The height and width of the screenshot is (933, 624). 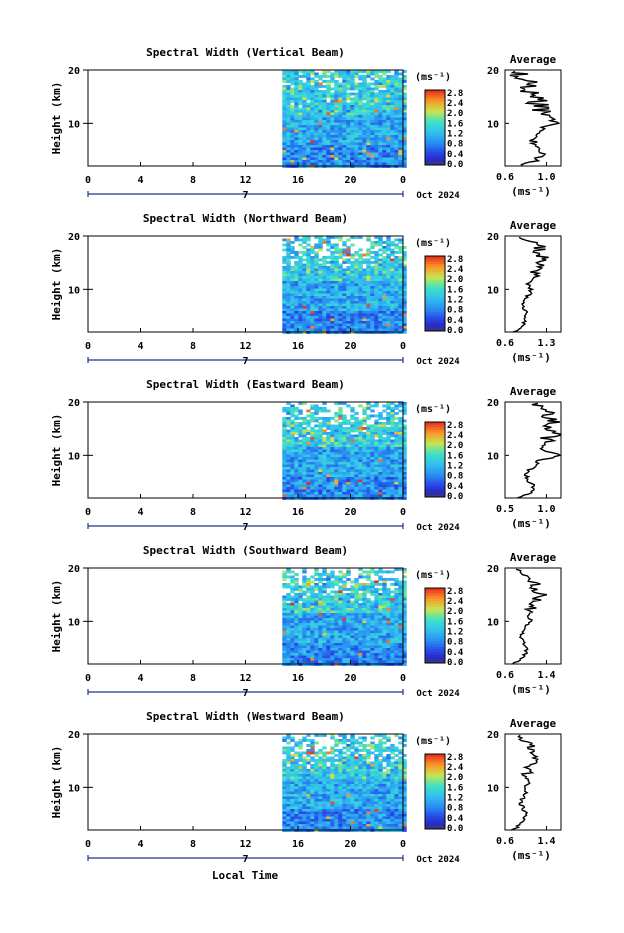 I want to click on profile-y-tick-label: 20, so click(x=493, y=237).